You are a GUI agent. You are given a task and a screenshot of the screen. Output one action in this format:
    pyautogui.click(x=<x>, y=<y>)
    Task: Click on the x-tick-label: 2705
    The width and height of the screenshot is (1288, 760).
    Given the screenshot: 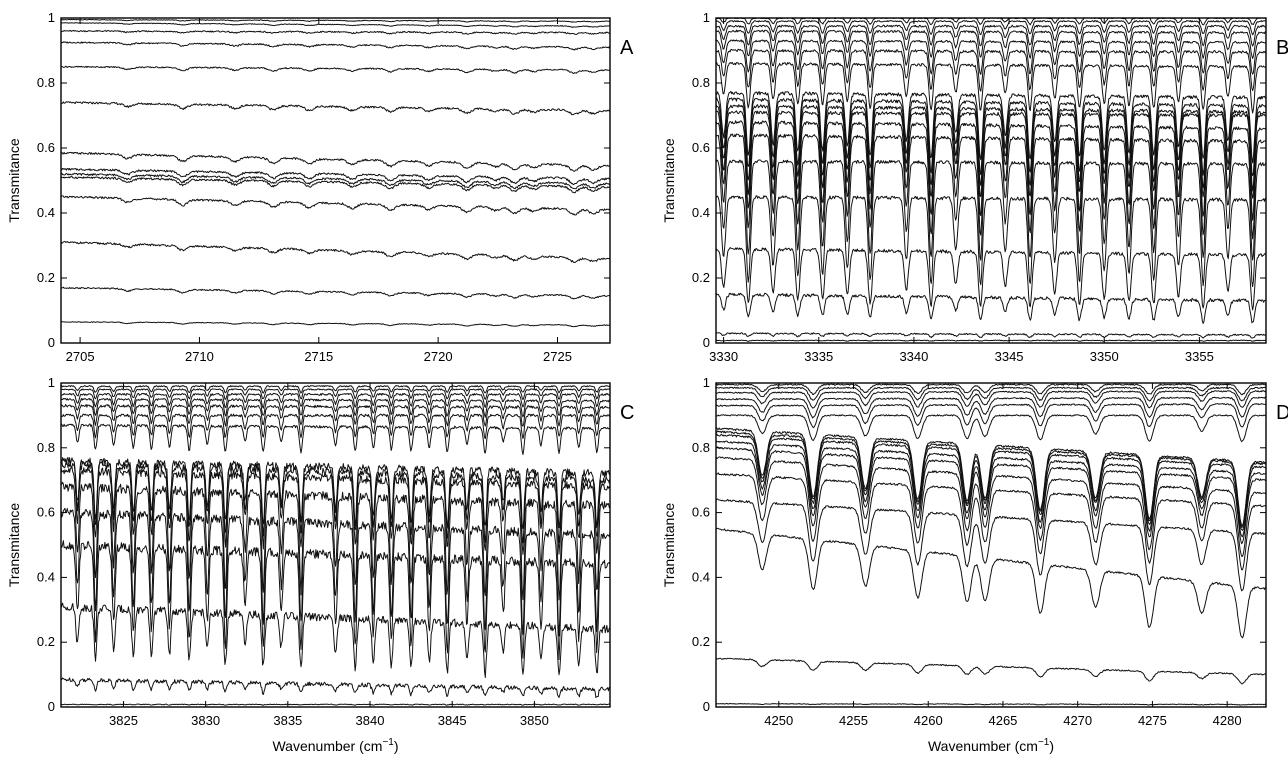 What is the action you would take?
    pyautogui.click(x=80, y=356)
    